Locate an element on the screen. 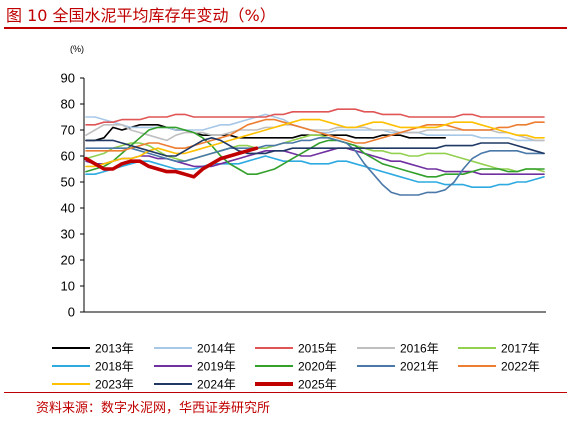 This screenshot has width=571, height=423. legend-item-2014: 2014年 is located at coordinates (195, 349).